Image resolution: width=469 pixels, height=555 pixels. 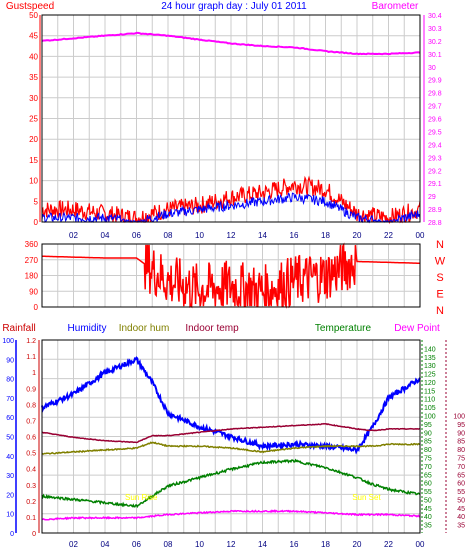 I want to click on p1-ytick-right: 30.2, so click(x=435, y=42).